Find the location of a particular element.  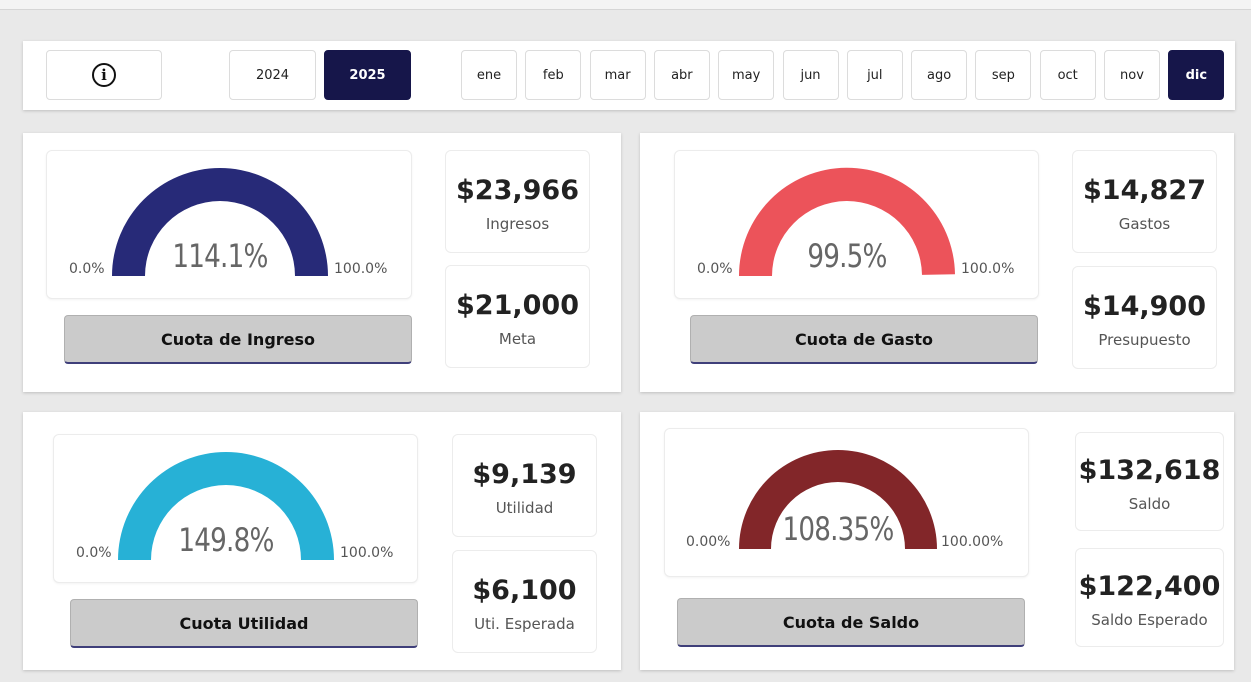

ingreso-gauge is located at coordinates (220, 222).